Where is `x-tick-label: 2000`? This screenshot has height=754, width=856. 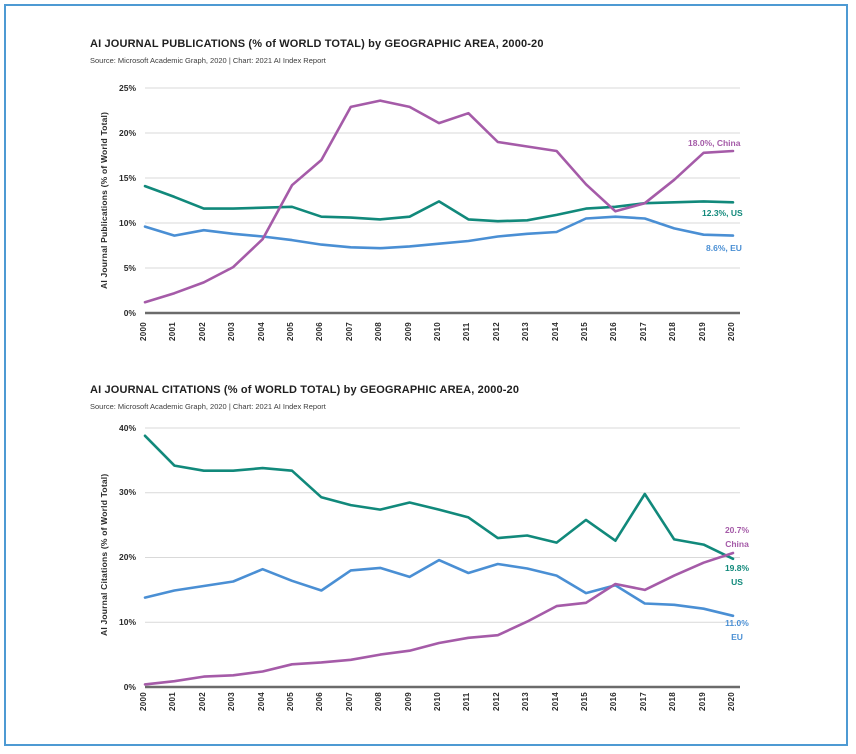 x-tick-label: 2000 is located at coordinates (143, 701).